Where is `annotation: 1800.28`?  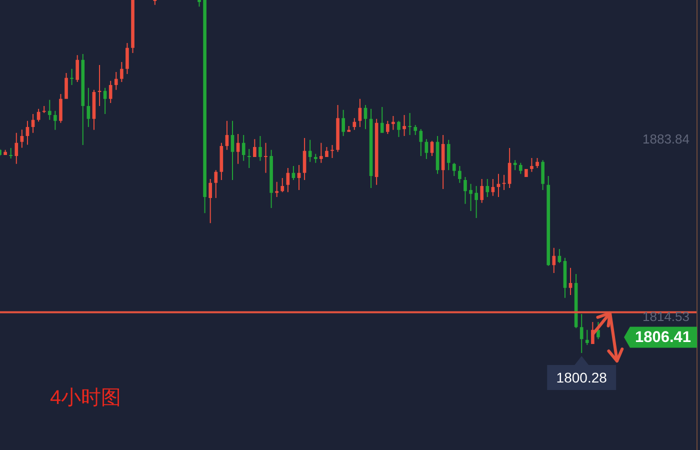 annotation: 1800.28 is located at coordinates (582, 377).